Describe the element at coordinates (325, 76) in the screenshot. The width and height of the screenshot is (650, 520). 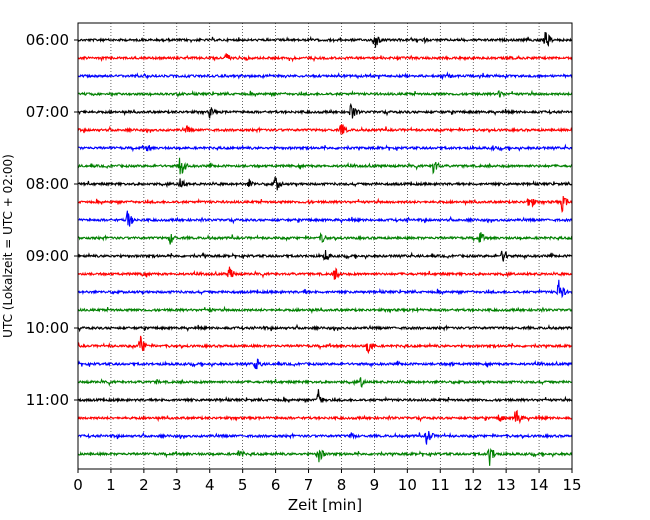
I see `trace-06:30` at that location.